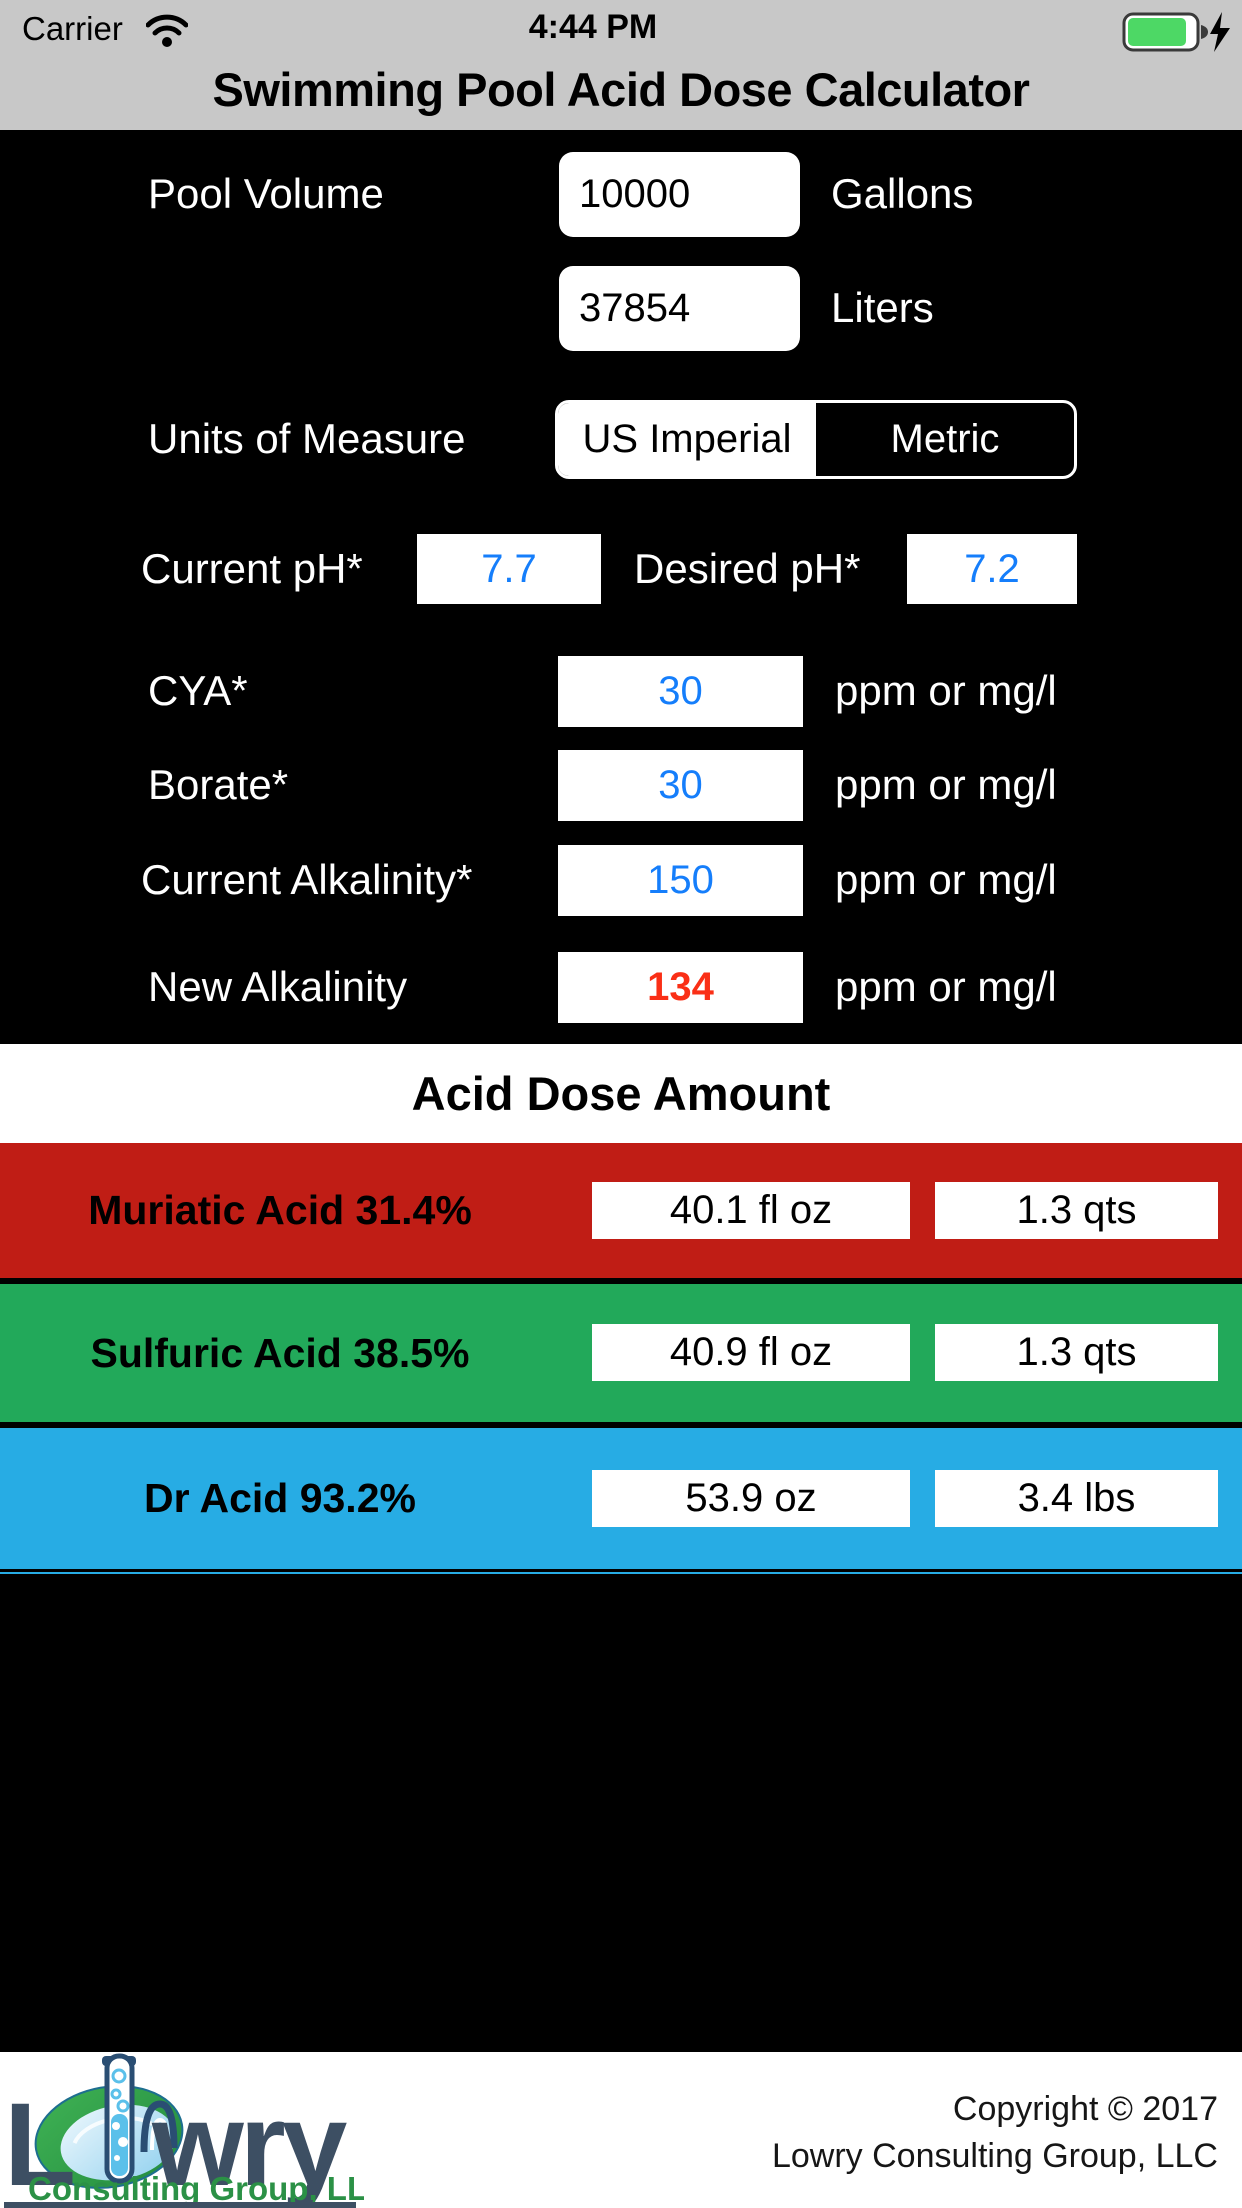 Image resolution: width=1242 pixels, height=2208 pixels. What do you see at coordinates (1076, 1498) in the screenshot?
I see `dry-acid-lbs-value: 3.4 lbs` at bounding box center [1076, 1498].